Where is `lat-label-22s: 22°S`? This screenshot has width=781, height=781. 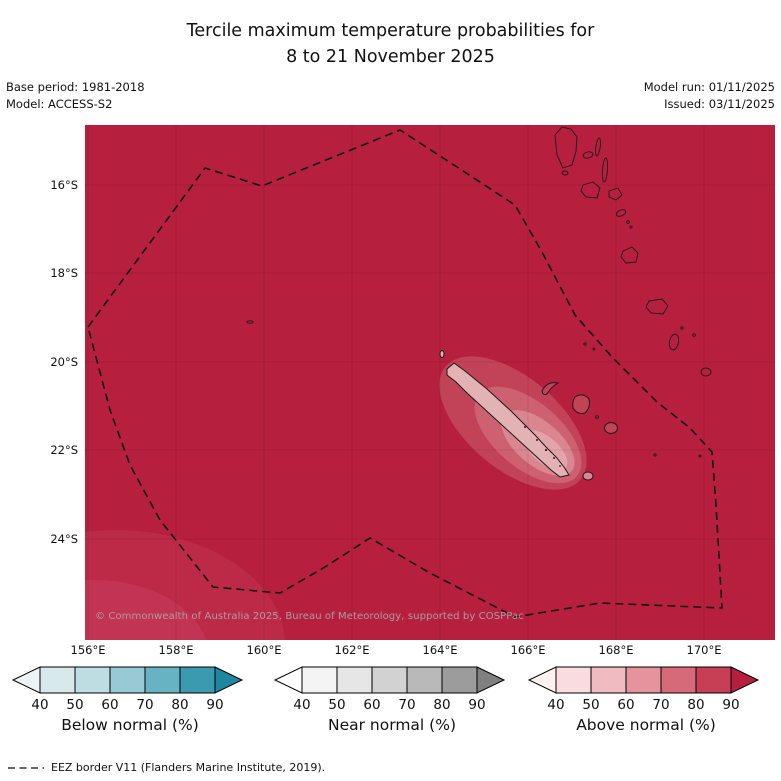
lat-label-22s: 22°S is located at coordinates (64, 450).